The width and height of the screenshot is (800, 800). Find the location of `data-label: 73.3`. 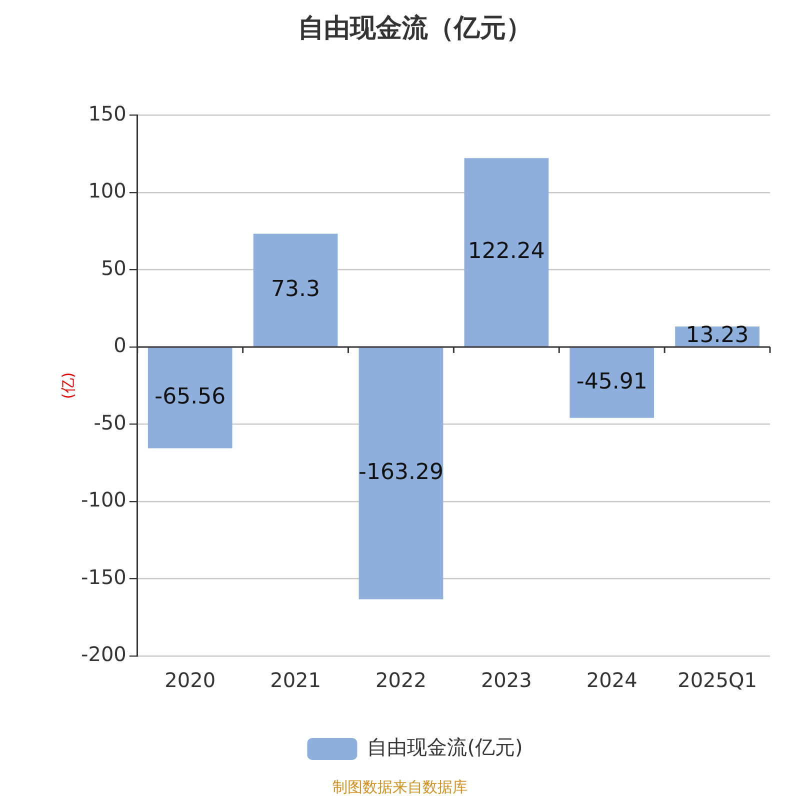

data-label: 73.3 is located at coordinates (295, 289).